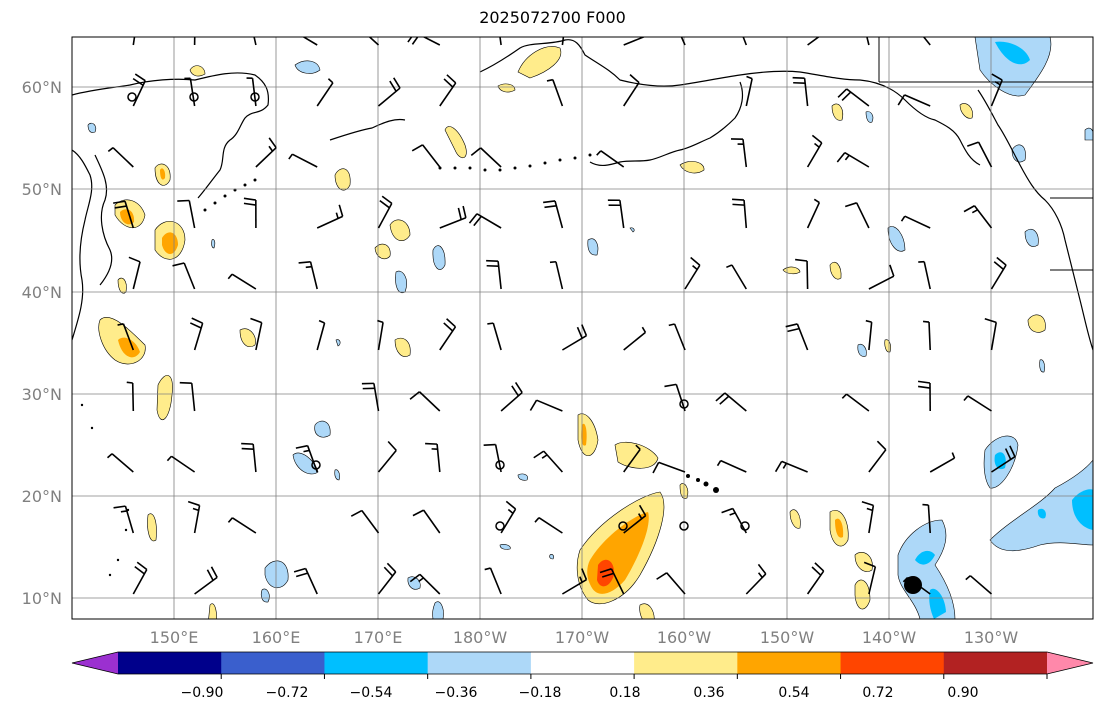  I want to click on lon-label: 170°E, so click(378, 637).